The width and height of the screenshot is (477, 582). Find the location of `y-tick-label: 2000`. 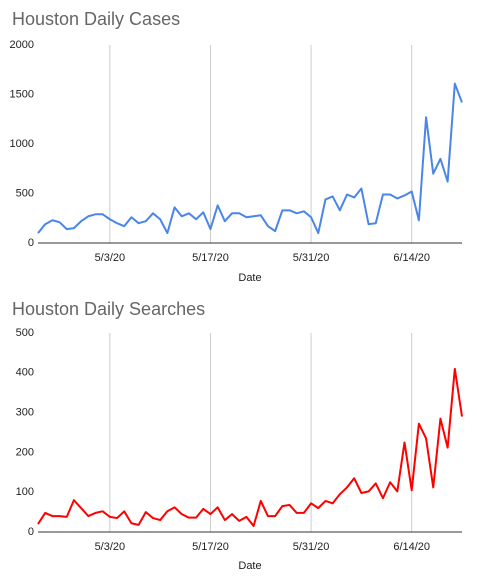

y-tick-label: 2000 is located at coordinates (22, 45).